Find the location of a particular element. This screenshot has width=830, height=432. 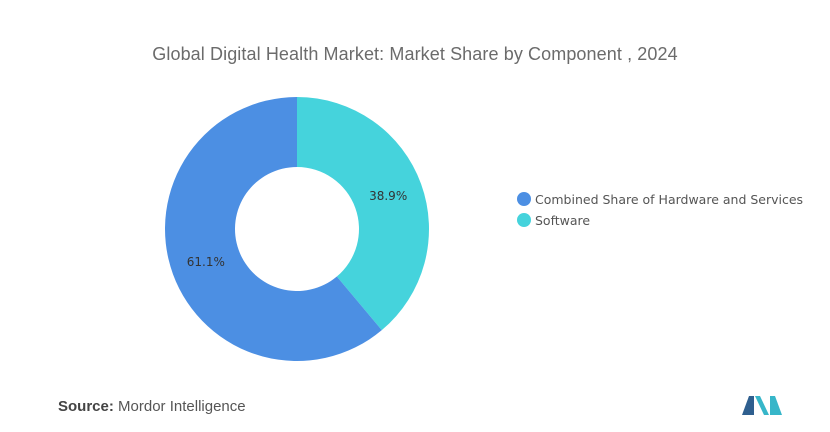

slice-label-1: 61.1% is located at coordinates (206, 262).